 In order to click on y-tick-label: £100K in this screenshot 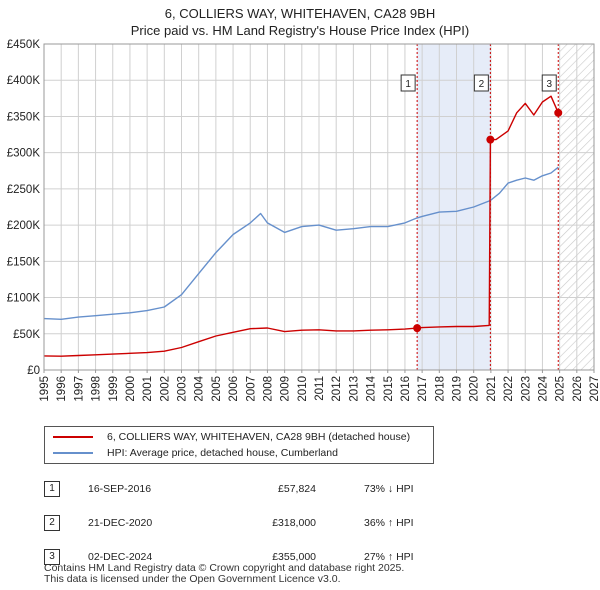, I will do `click(24, 299)`.